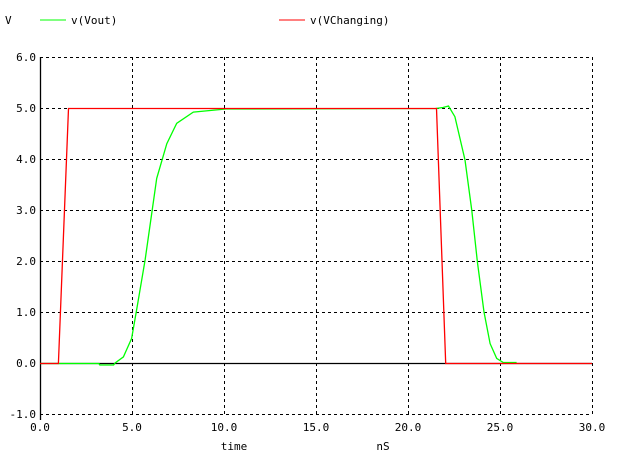  What do you see at coordinates (234, 446) in the screenshot?
I see `x-axis-label: time` at bounding box center [234, 446].